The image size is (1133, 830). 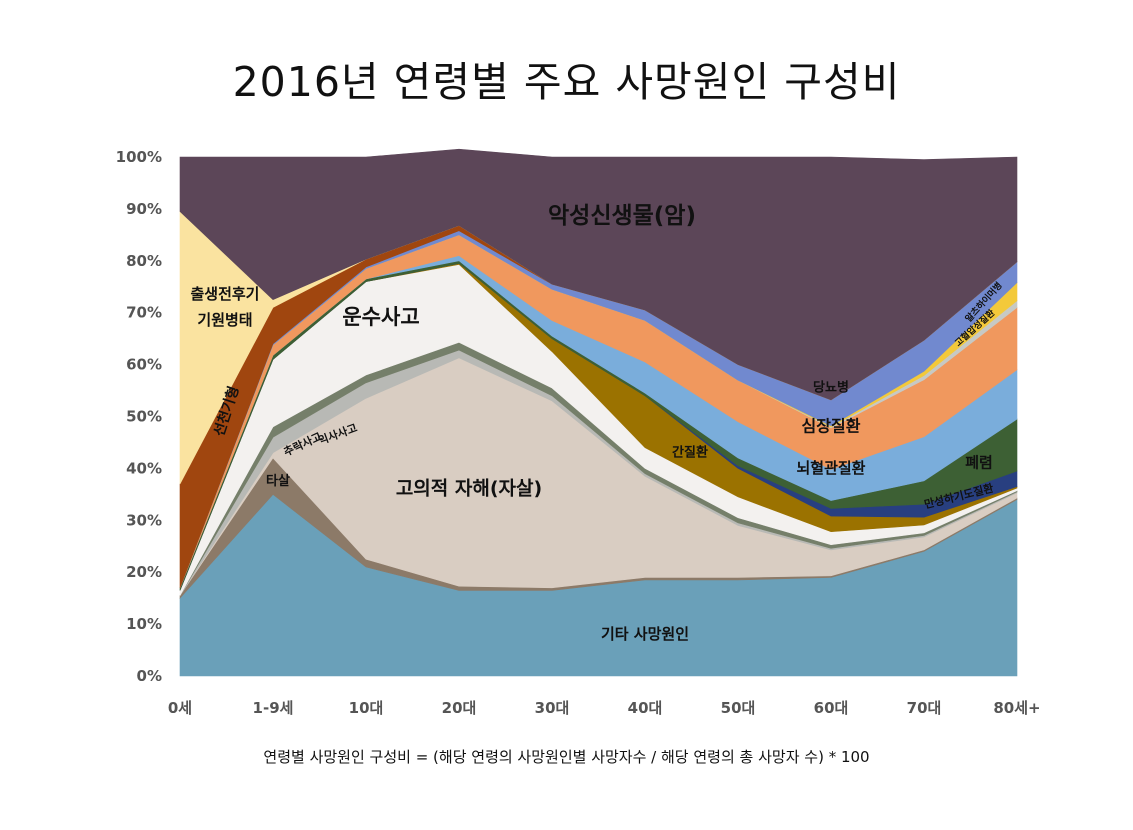 What do you see at coordinates (645, 708) in the screenshot?
I see `x-tick-label: 40대` at bounding box center [645, 708].